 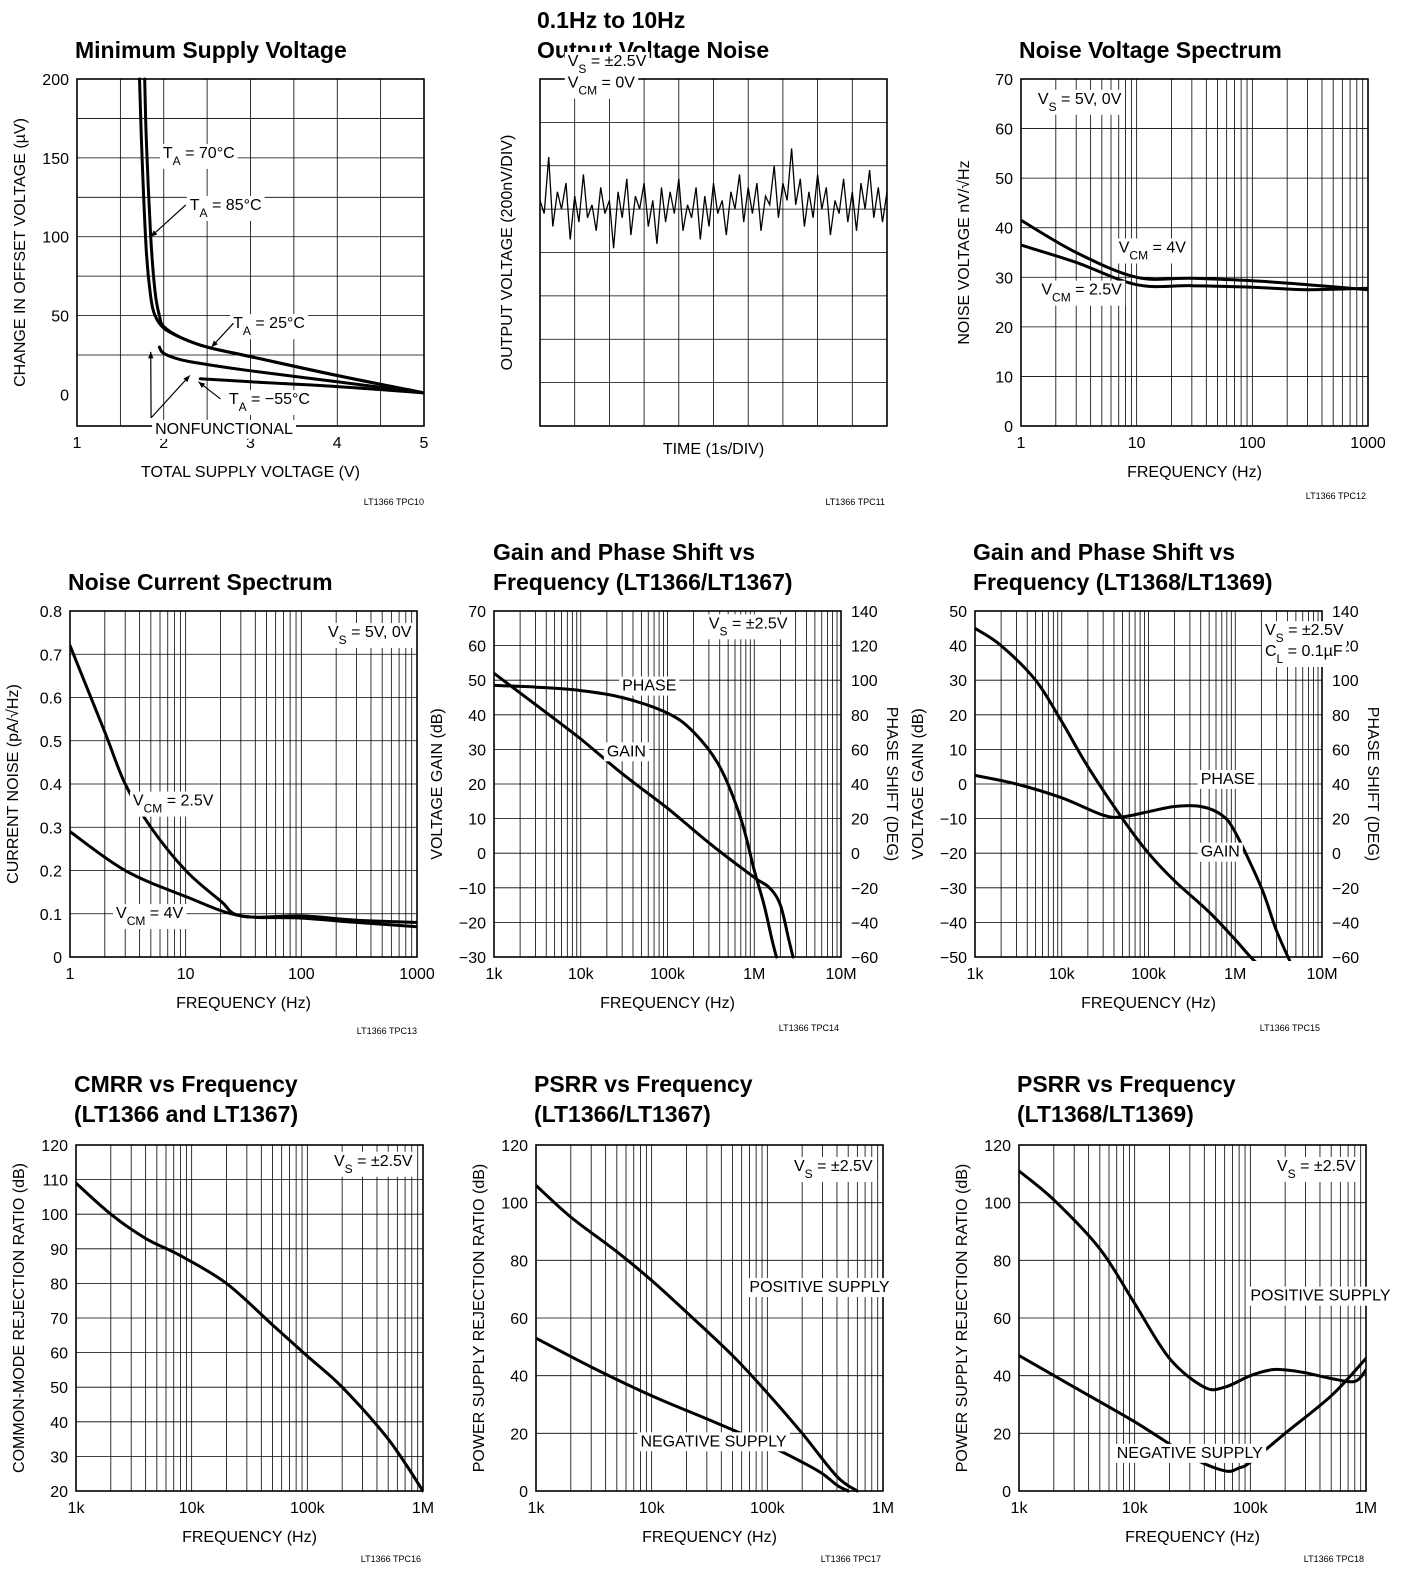 I want to click on annotation-label: TA = 25°C, so click(x=269, y=326).